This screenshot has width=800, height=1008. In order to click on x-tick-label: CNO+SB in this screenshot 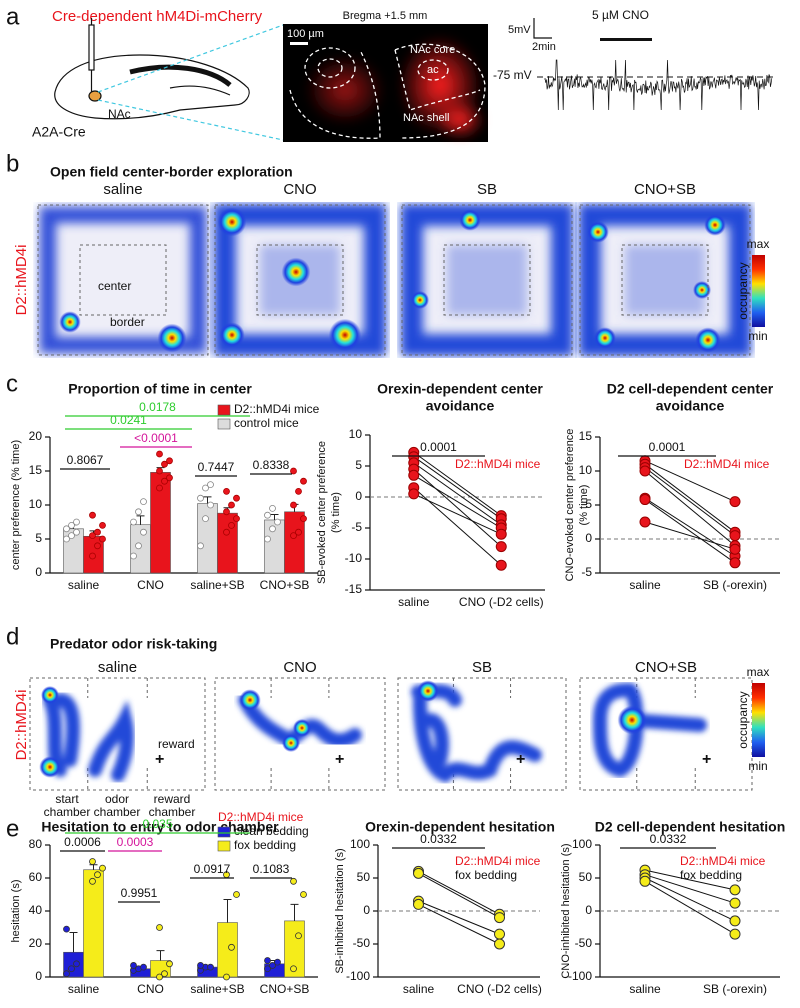, I will do `click(285, 989)`.